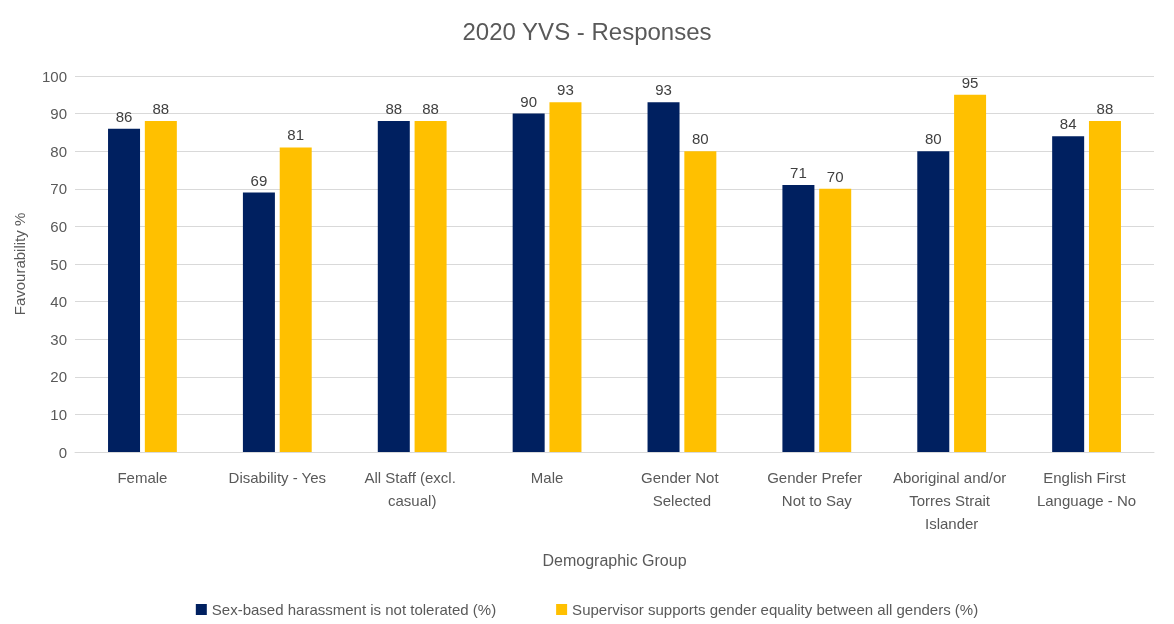 This screenshot has height=624, width=1174. I want to click on x-tick-label: Male, so click(547, 477).